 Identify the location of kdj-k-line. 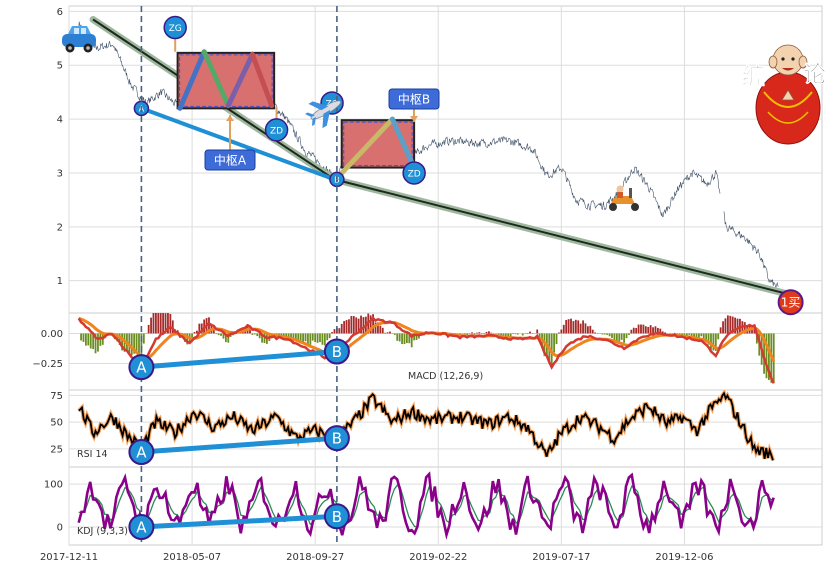
(426, 505).